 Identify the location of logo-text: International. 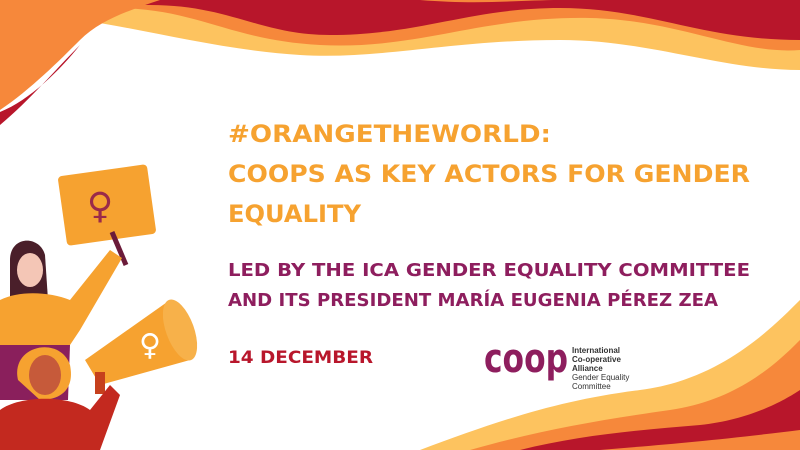
(596, 350).